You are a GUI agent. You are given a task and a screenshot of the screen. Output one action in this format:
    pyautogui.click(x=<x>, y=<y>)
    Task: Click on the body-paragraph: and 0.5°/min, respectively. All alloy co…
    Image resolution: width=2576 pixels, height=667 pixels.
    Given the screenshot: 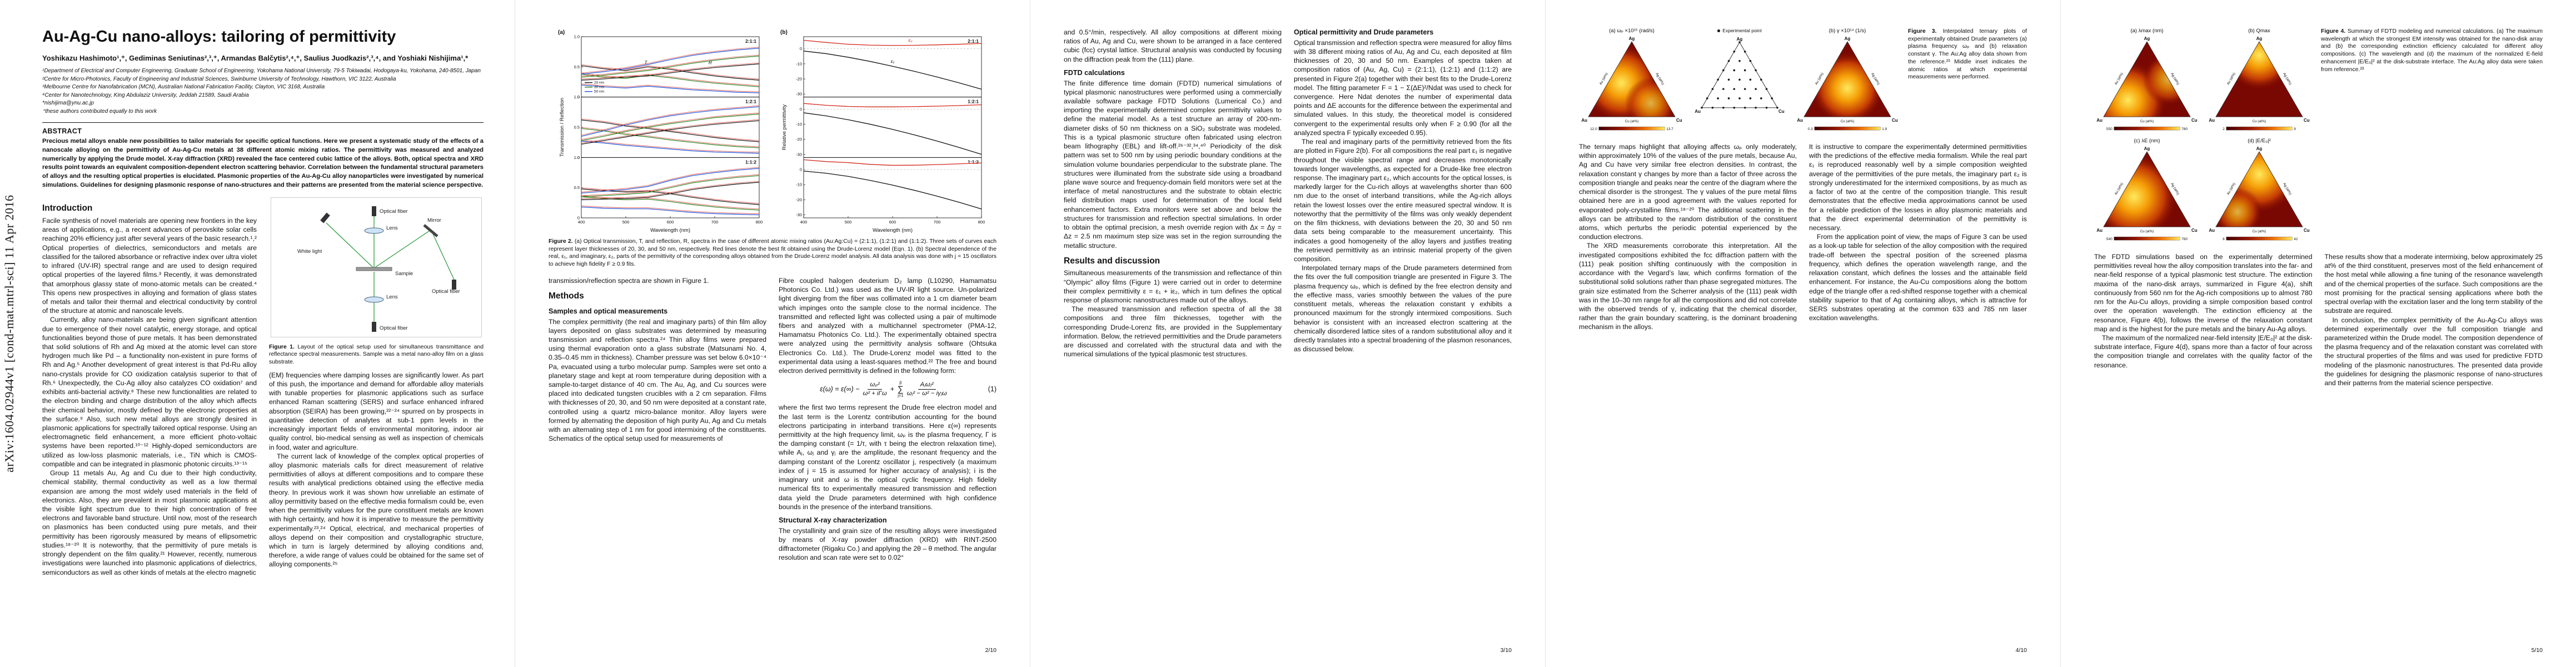 What is the action you would take?
    pyautogui.click(x=1173, y=45)
    